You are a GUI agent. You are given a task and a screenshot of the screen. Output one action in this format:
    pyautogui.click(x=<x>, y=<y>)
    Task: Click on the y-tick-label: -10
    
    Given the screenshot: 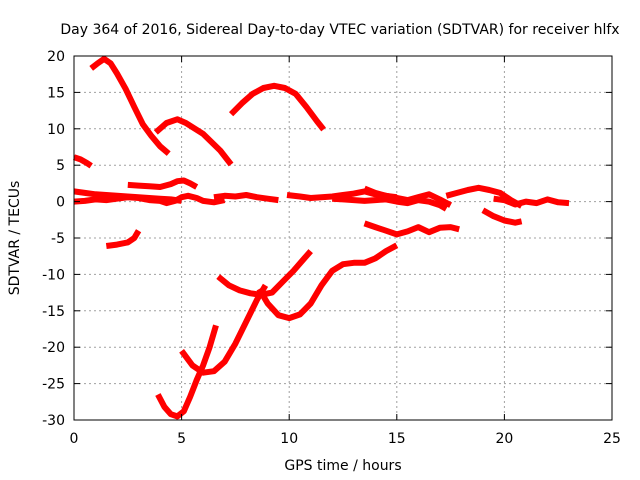 What is the action you would take?
    pyautogui.click(x=53, y=275)
    